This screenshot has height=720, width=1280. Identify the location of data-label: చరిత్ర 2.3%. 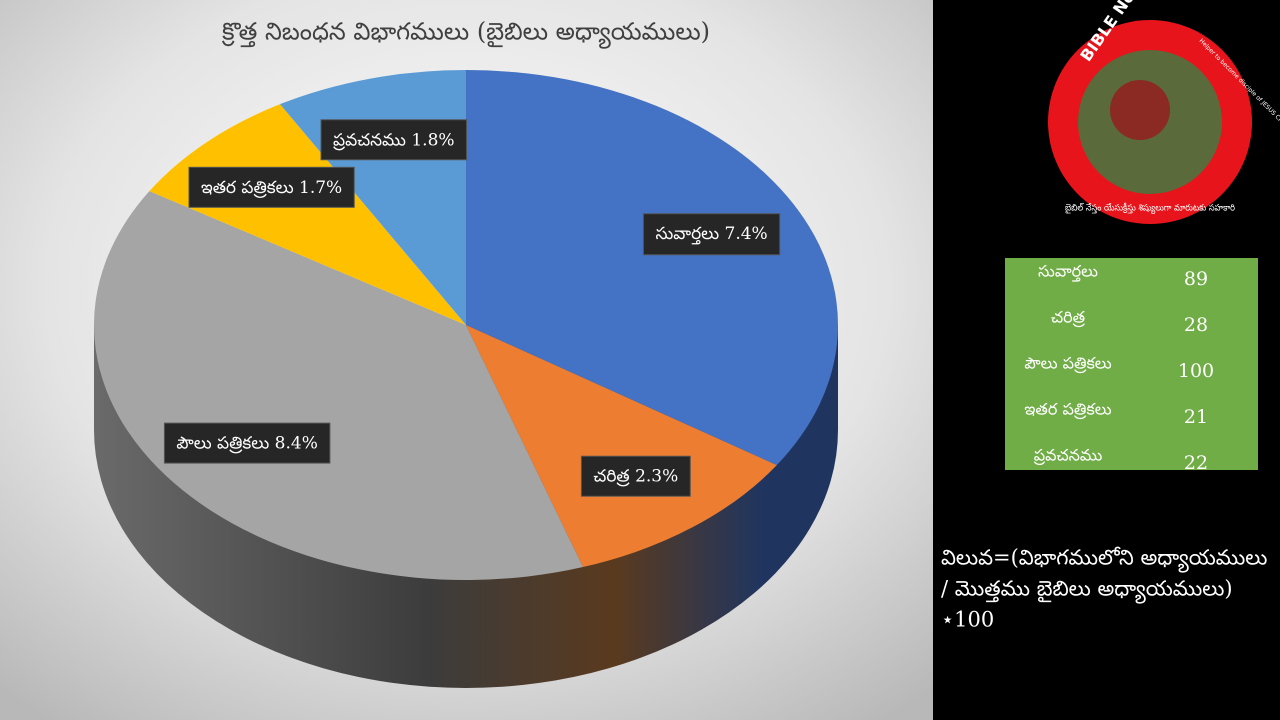
(635, 476).